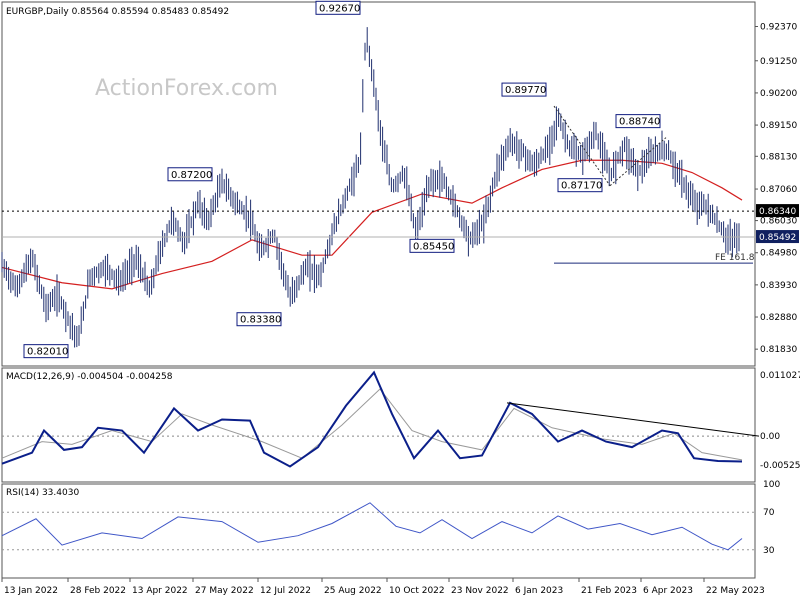 This screenshot has width=800, height=604. Describe the element at coordinates (778, 222) in the screenshot. I see `price-tick-label: 0.86030` at that location.